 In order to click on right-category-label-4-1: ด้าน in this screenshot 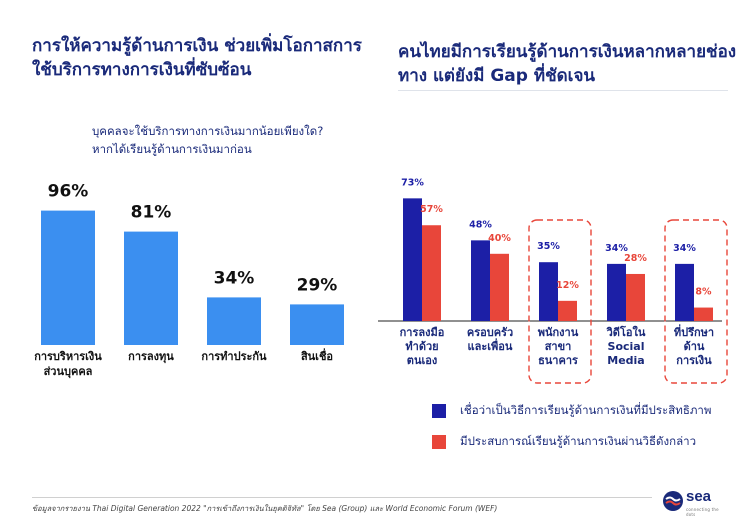, I will do `click(694, 346)`.